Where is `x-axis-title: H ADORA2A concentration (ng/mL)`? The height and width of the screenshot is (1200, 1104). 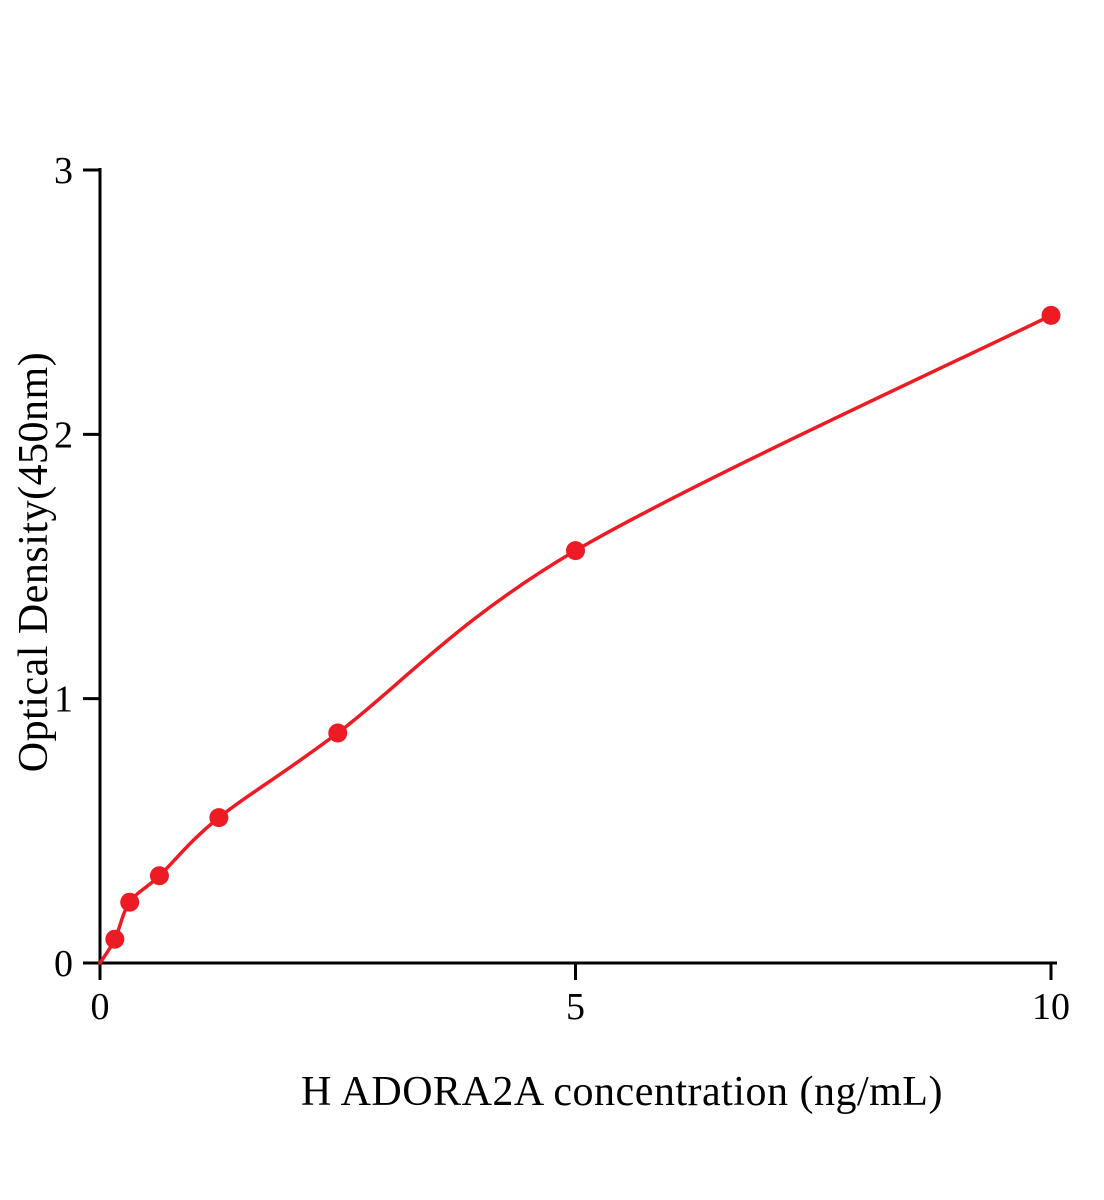 x-axis-title: H ADORA2A concentration (ng/mL) is located at coordinates (622, 1092).